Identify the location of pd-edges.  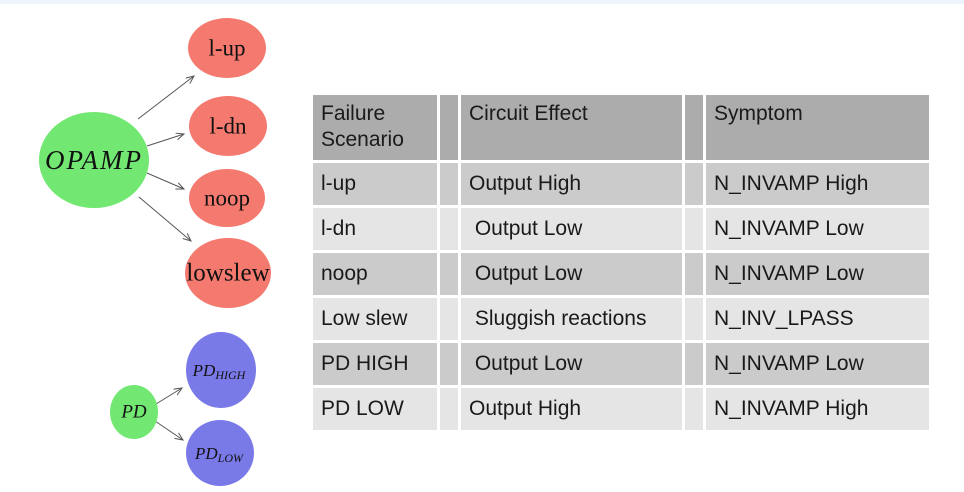
(168, 414).